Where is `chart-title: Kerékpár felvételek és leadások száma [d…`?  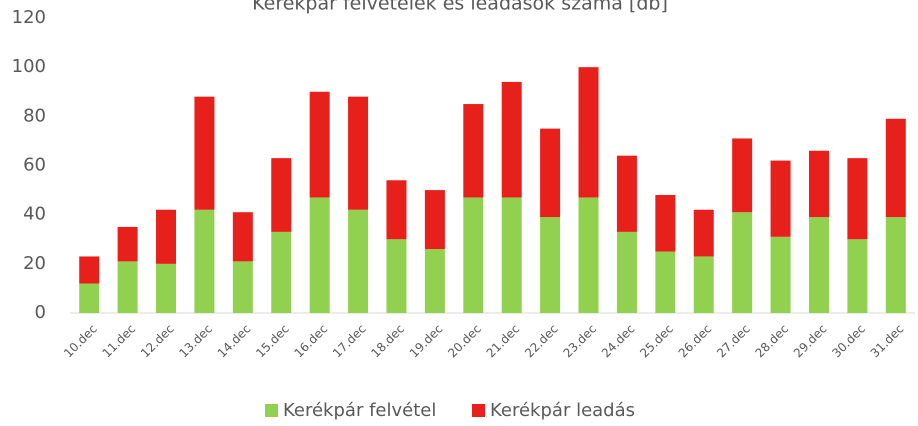 chart-title: Kerékpár felvételek és leadások száma [d… is located at coordinates (460, 7).